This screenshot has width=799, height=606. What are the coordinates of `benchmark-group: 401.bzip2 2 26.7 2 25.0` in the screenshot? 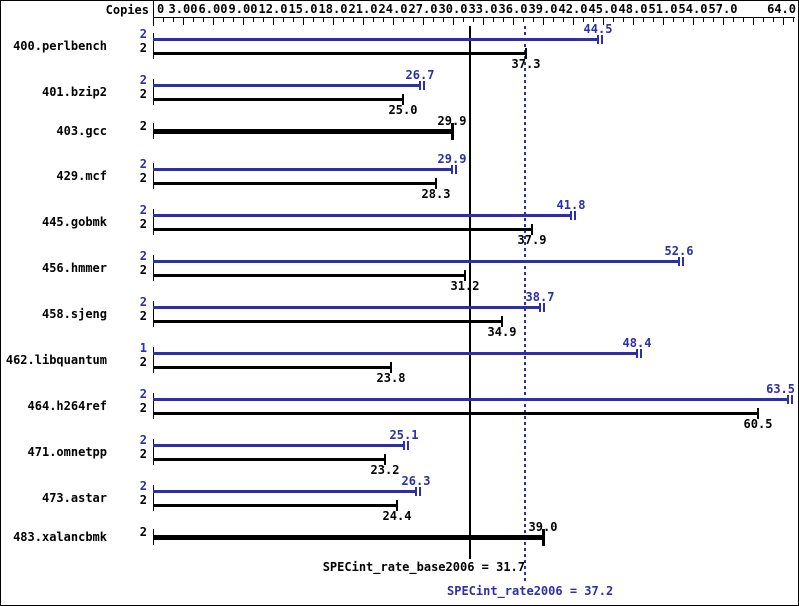 It's located at (399, 94).